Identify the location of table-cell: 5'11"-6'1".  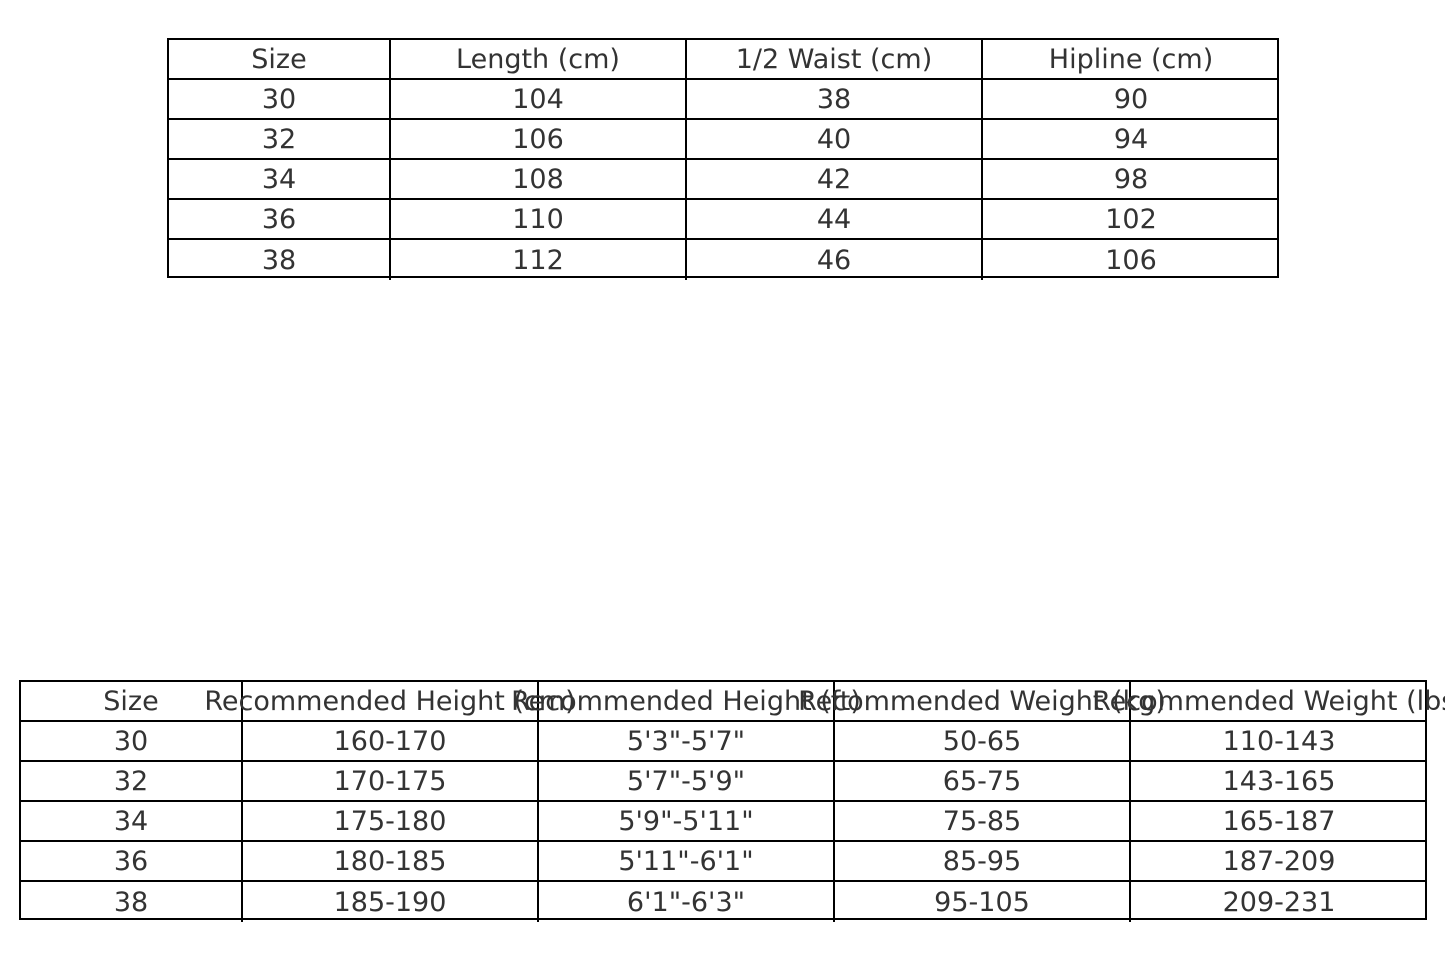
(687, 862).